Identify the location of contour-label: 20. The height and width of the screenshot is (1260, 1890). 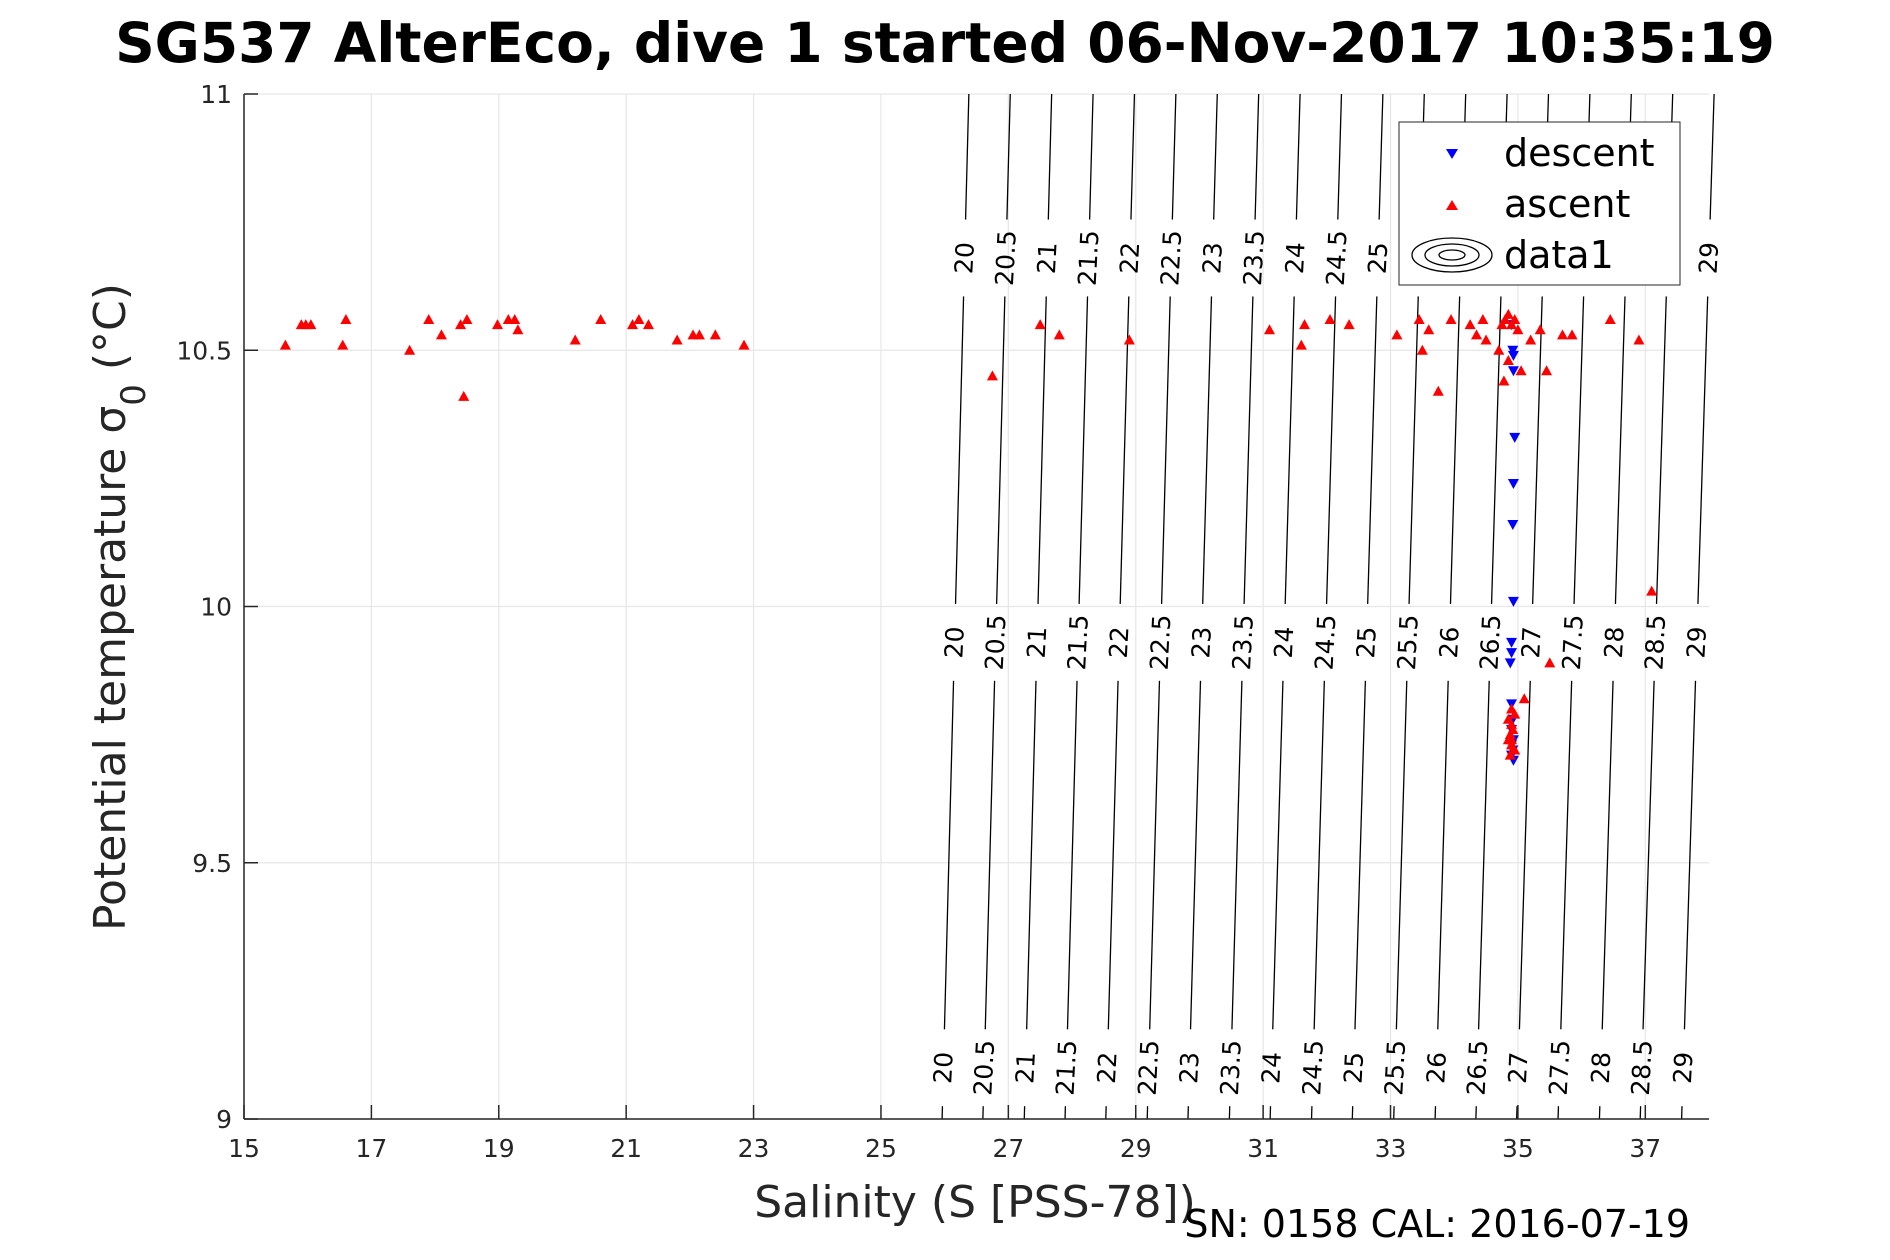
(964, 257).